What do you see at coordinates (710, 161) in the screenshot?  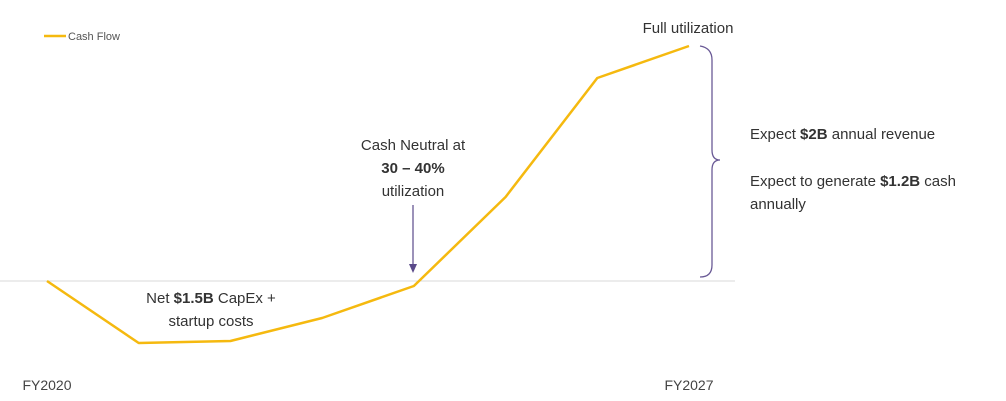 I see `brace` at bounding box center [710, 161].